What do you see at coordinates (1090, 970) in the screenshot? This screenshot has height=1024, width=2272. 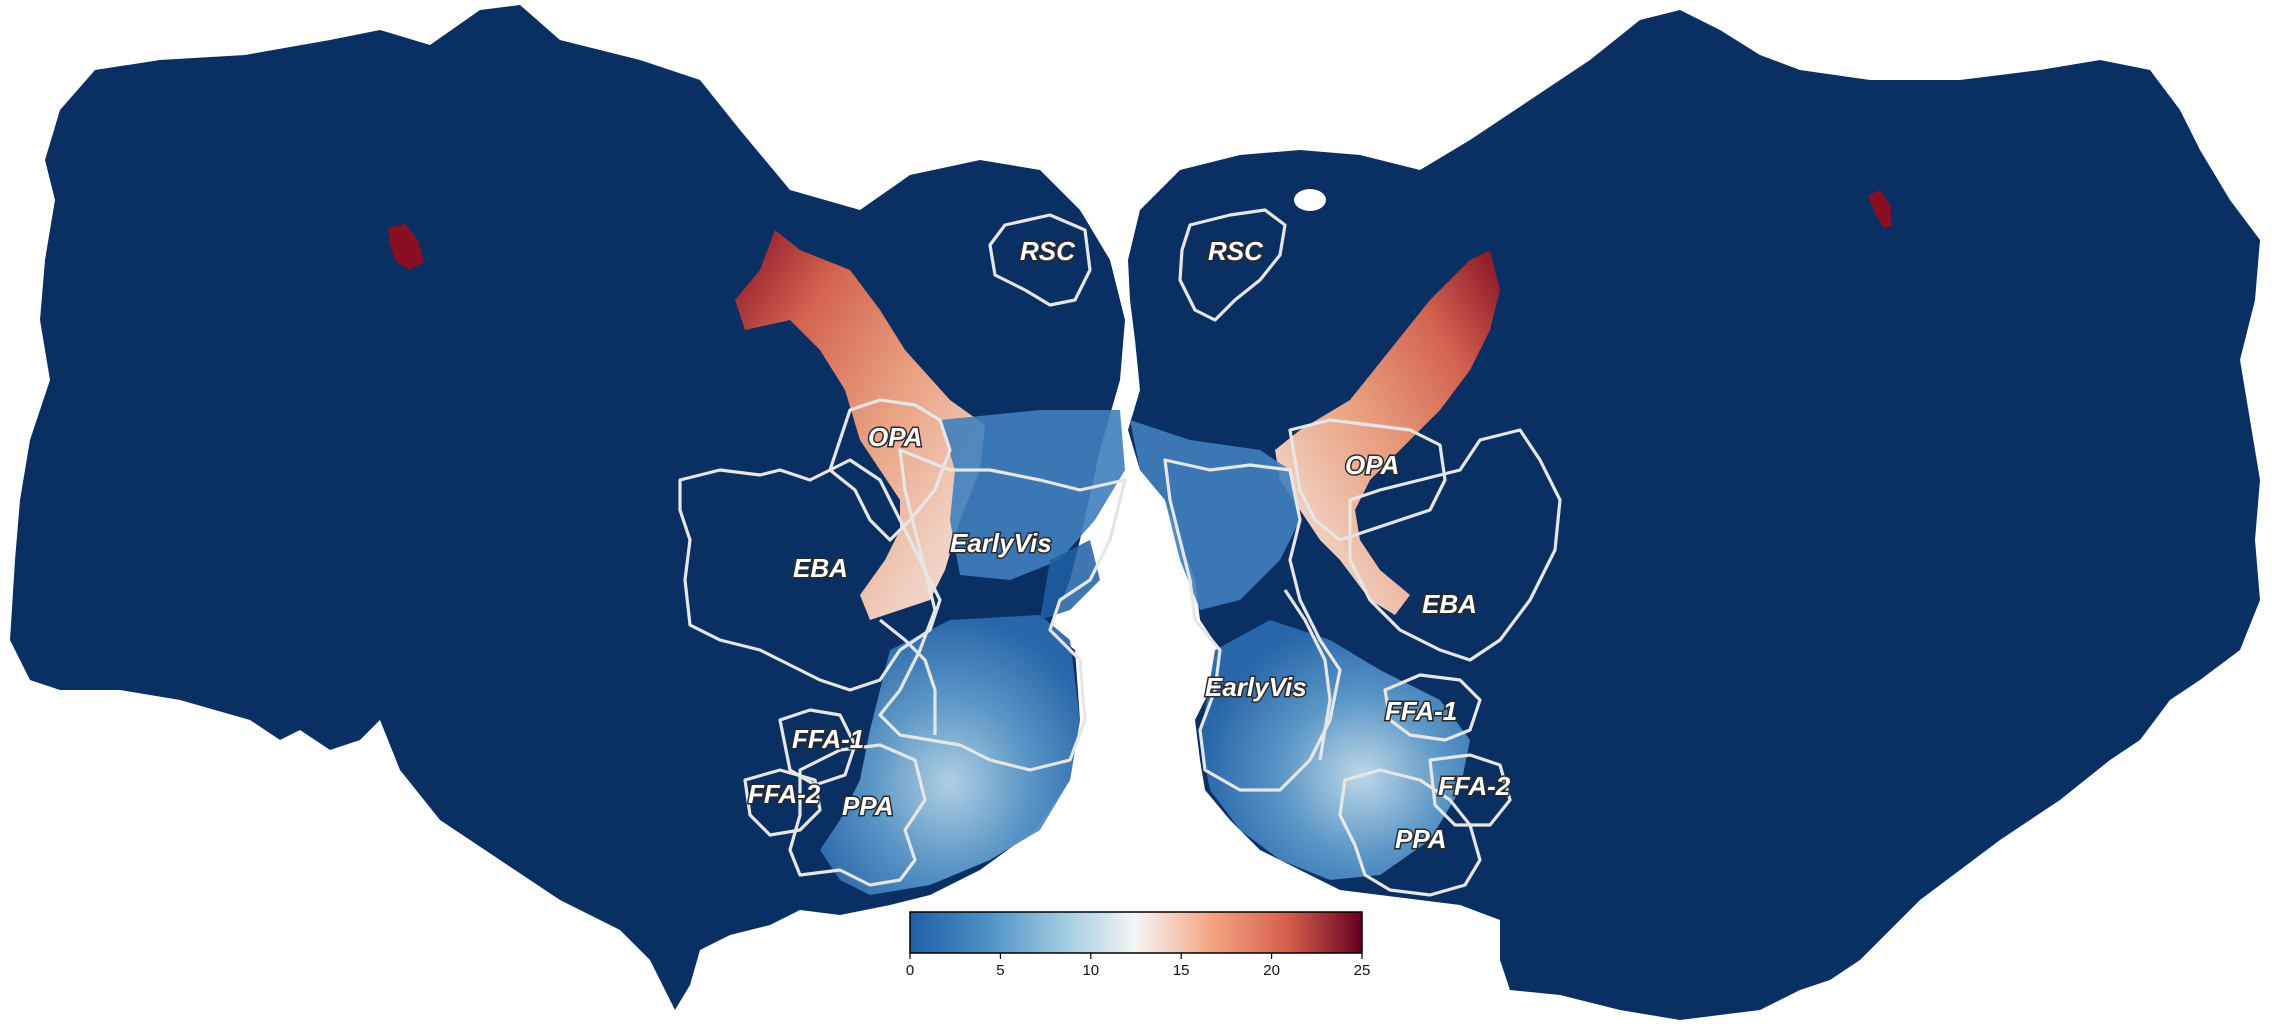 I see `colorbar-tick-label: 10` at bounding box center [1090, 970].